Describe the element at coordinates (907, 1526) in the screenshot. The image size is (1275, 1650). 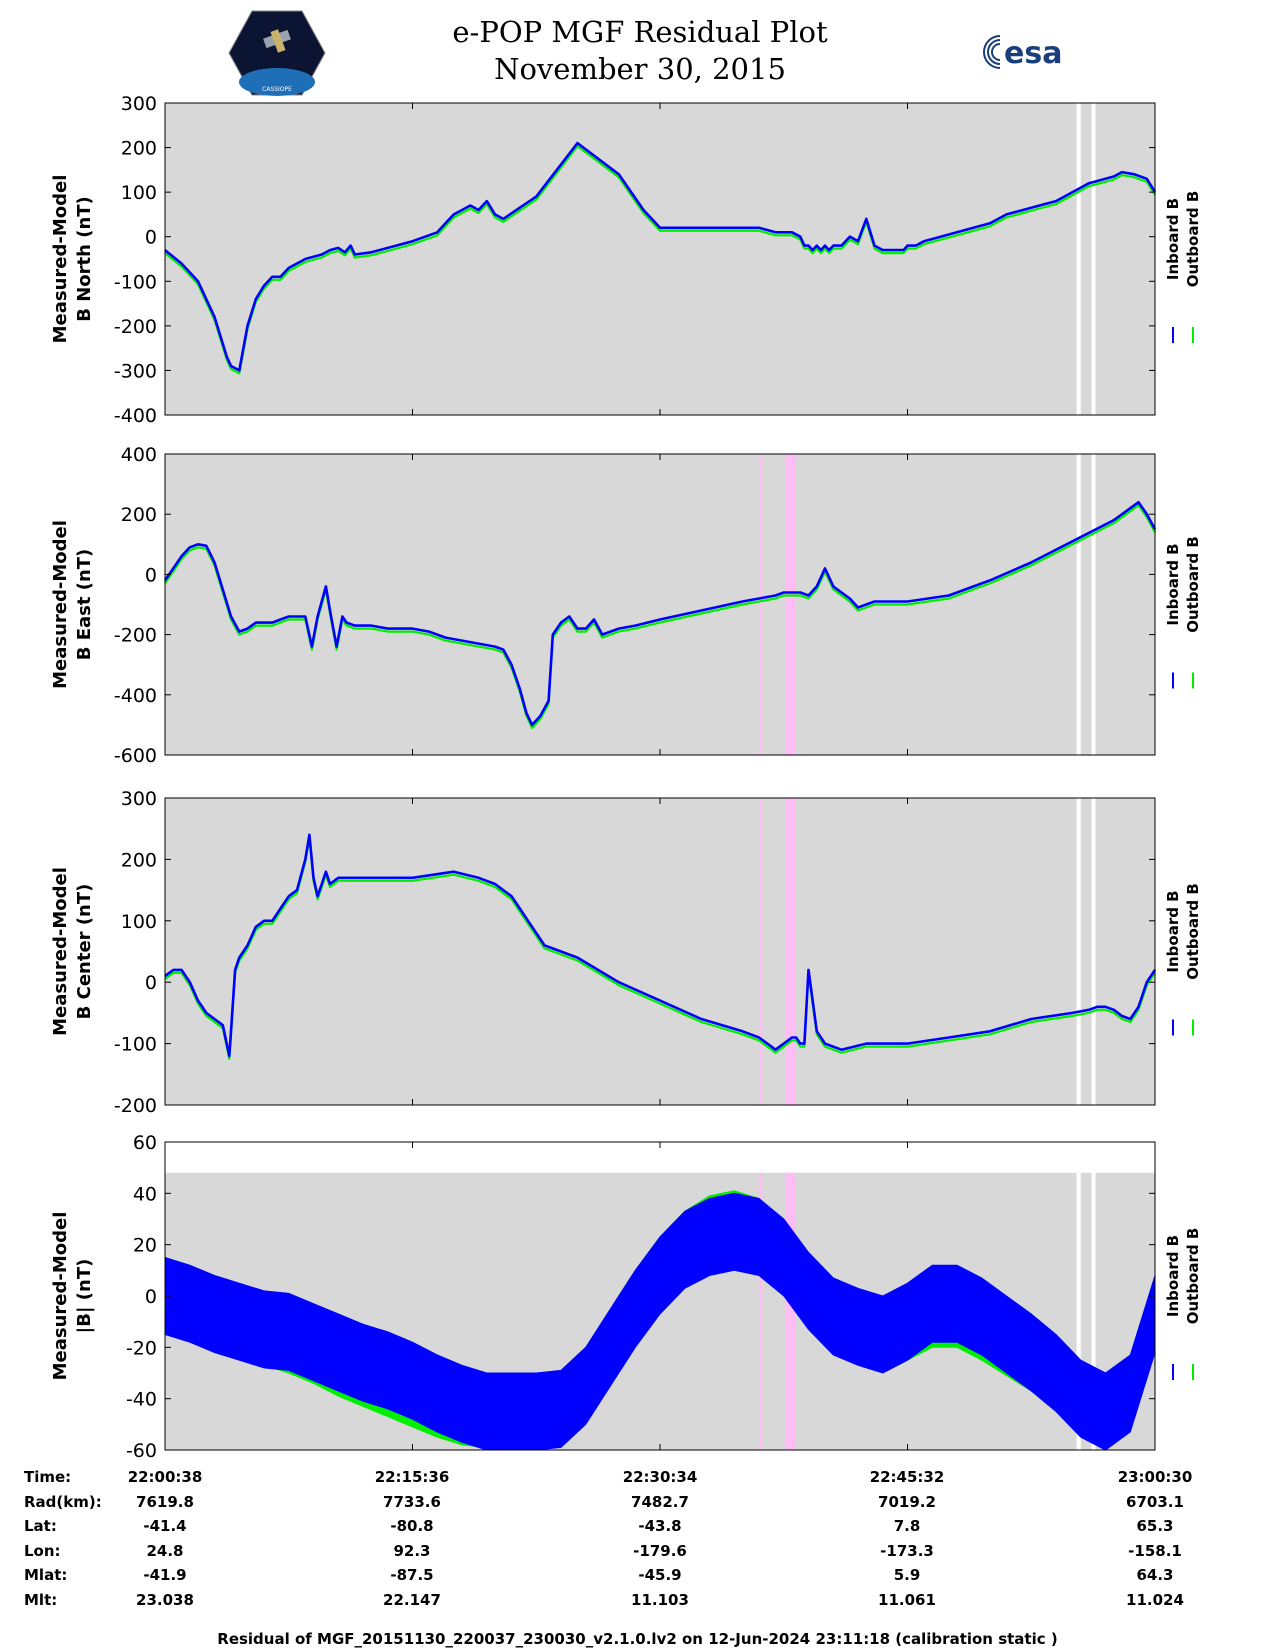
I see `info-cell: 7.8` at that location.